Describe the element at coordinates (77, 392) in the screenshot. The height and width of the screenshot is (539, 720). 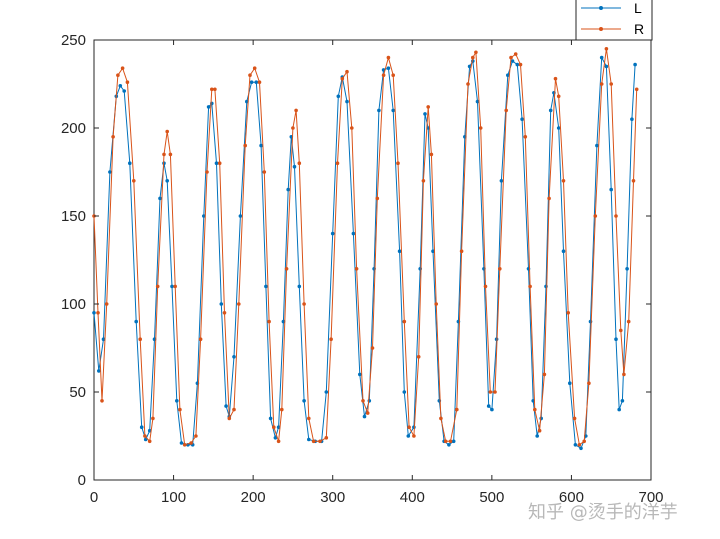
I see `y-tick-label: 50` at that location.